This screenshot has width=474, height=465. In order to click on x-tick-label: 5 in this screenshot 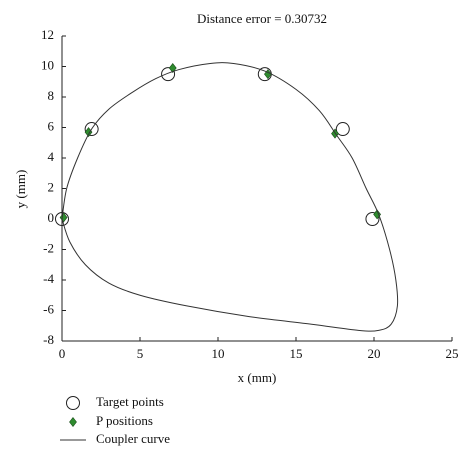, I will do `click(140, 353)`.